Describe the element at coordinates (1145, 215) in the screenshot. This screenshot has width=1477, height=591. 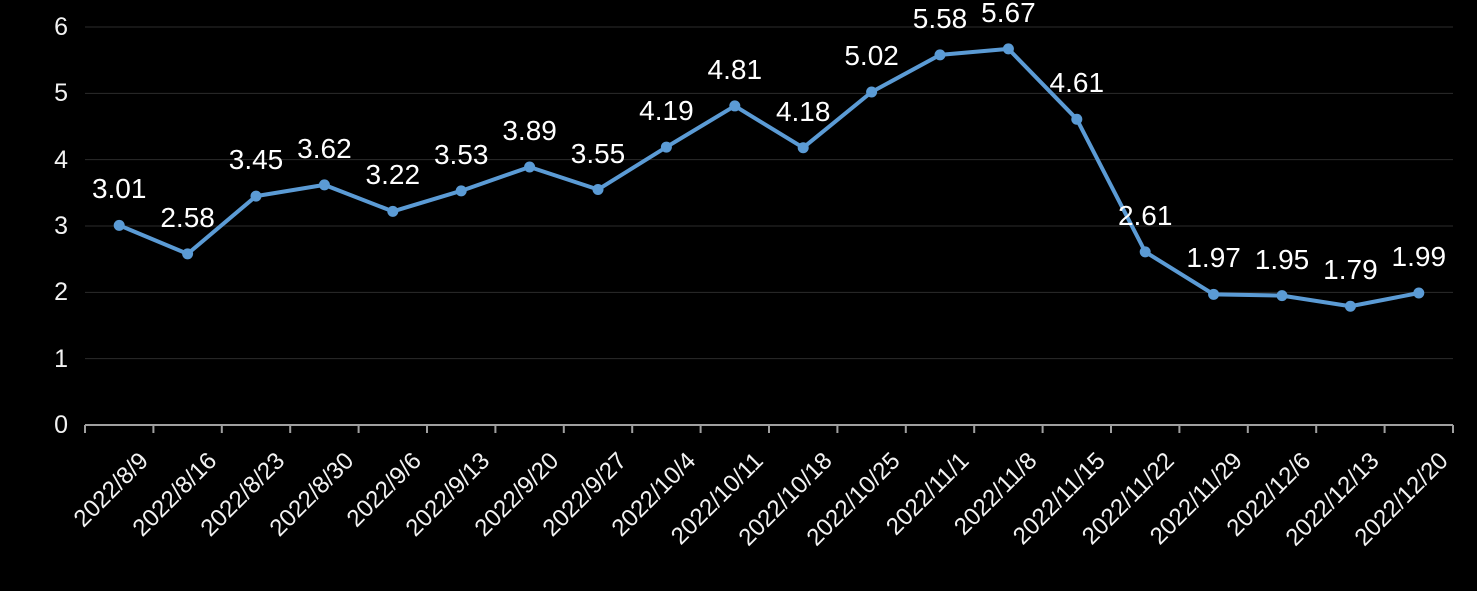
I see `data-point-label: 2.61` at that location.